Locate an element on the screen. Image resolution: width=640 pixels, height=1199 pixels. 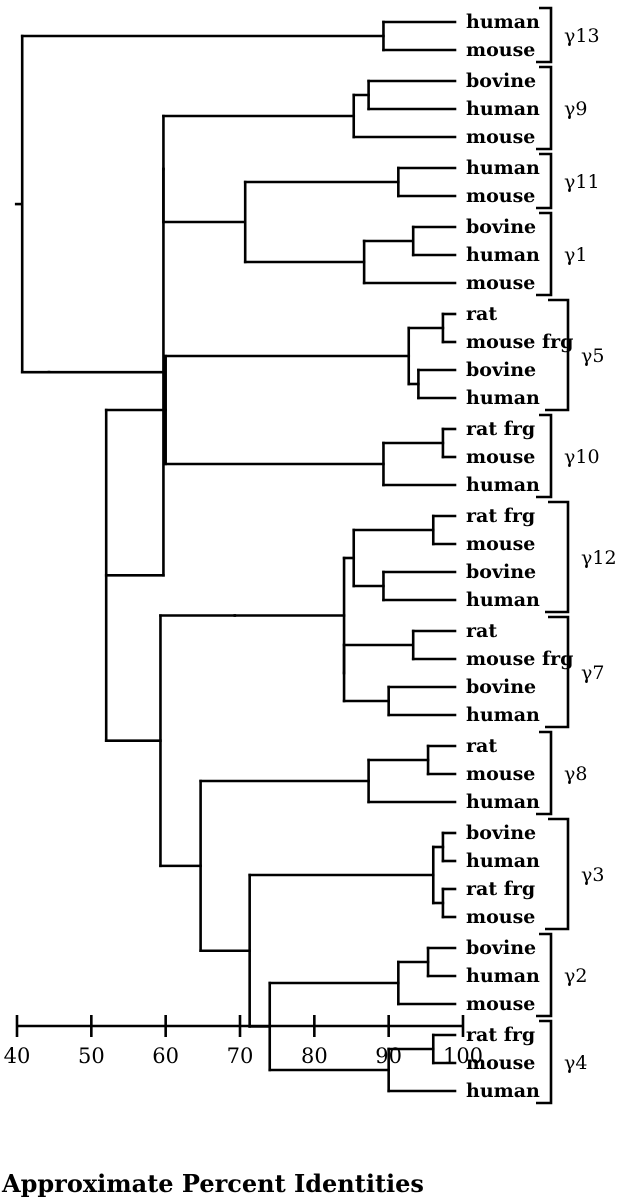
clade-label: γ2 is located at coordinates (575, 976).